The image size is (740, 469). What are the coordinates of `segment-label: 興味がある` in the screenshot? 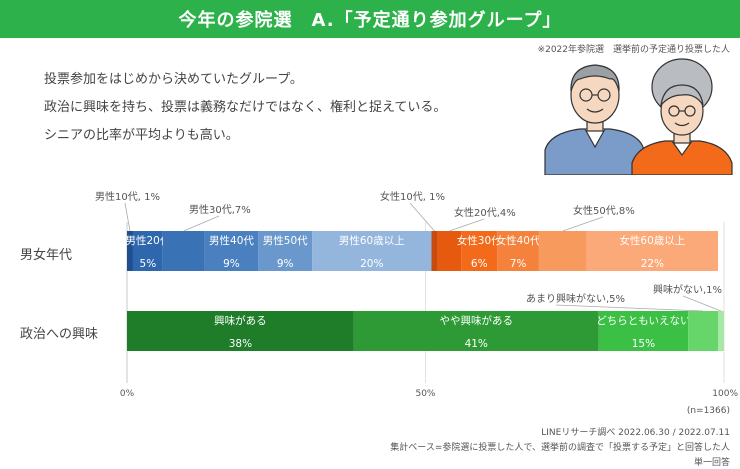 It's located at (240, 320).